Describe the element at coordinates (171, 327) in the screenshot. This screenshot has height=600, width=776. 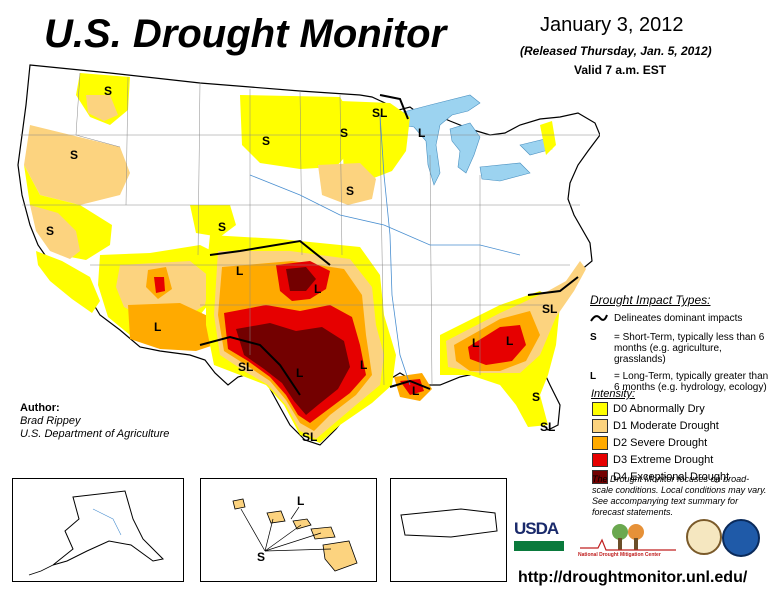
I see `d2-southwest` at that location.